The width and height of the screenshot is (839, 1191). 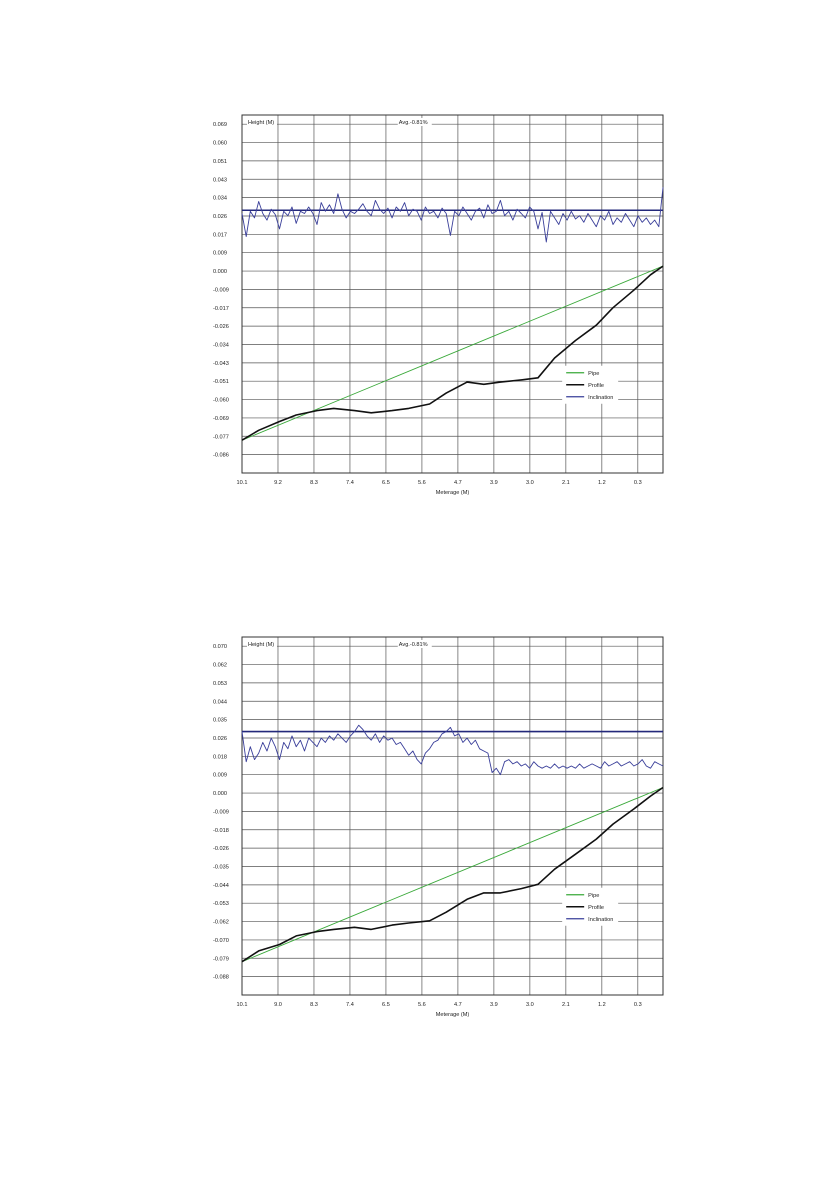 What do you see at coordinates (452, 353) in the screenshot?
I see `chart0-series-profile-line` at bounding box center [452, 353].